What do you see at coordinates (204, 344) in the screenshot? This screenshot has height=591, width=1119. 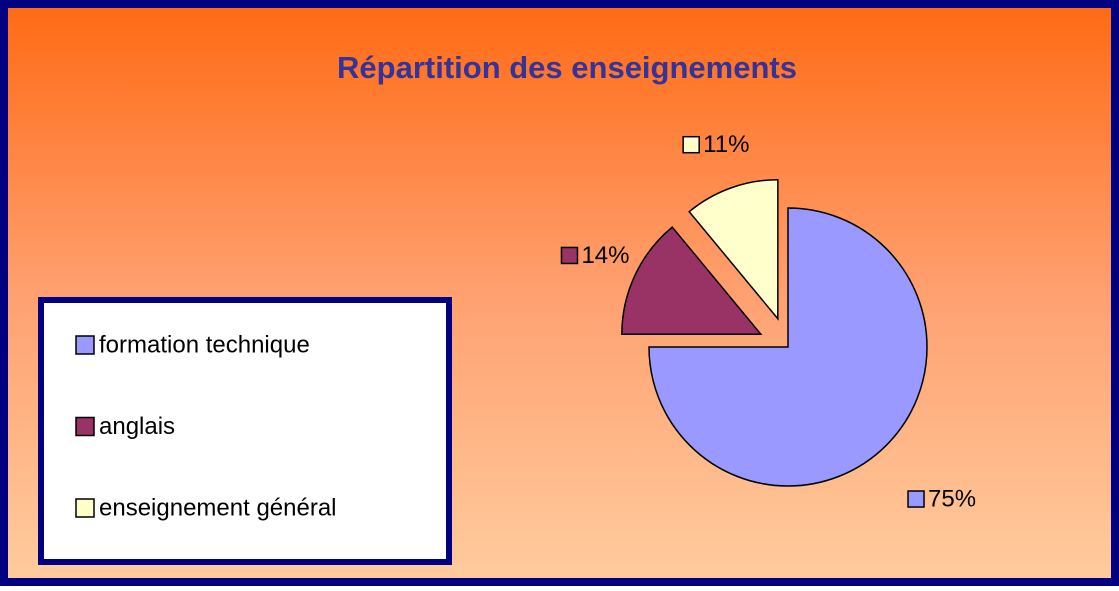 I see `legend-label: formation technique` at bounding box center [204, 344].